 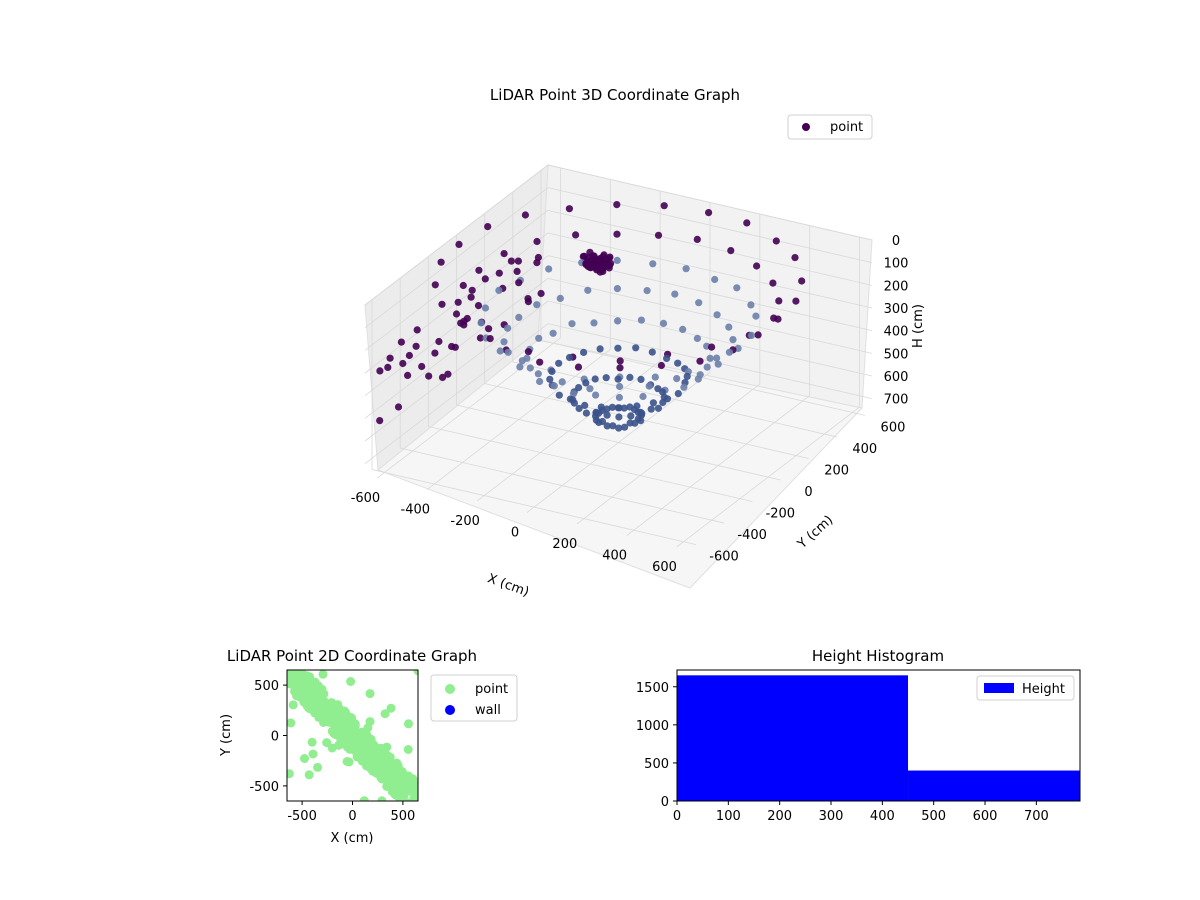 I want to click on legend-2d: point wall, so click(x=474, y=698).